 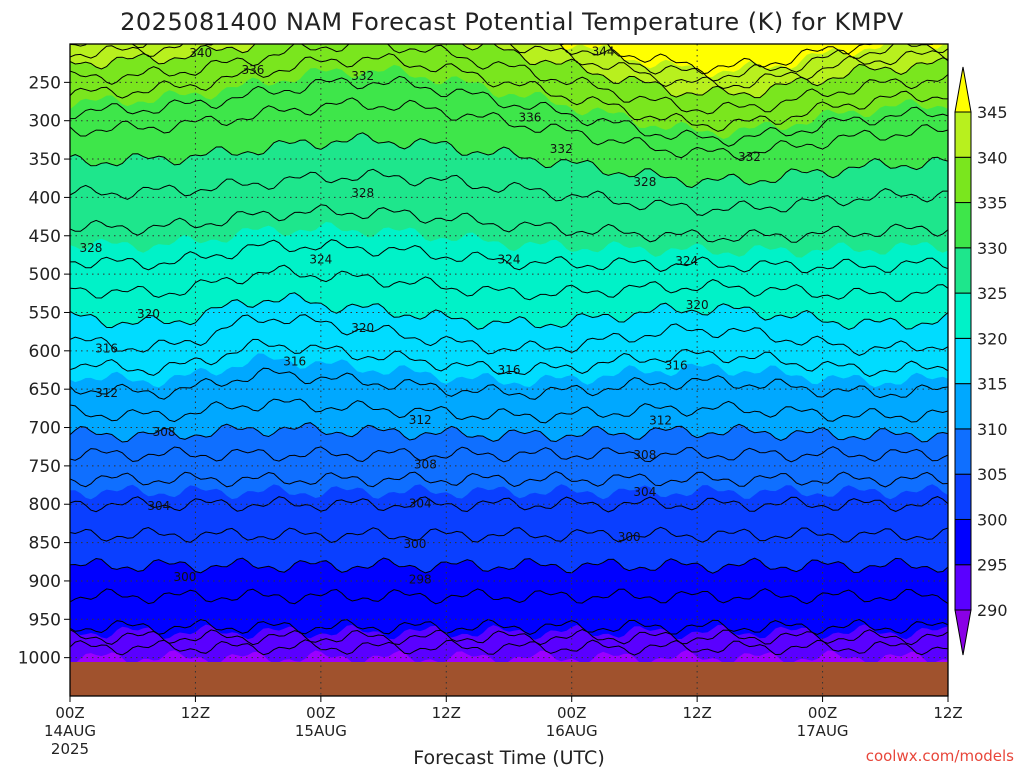 I want to click on contour-label: 300, so click(x=185, y=577).